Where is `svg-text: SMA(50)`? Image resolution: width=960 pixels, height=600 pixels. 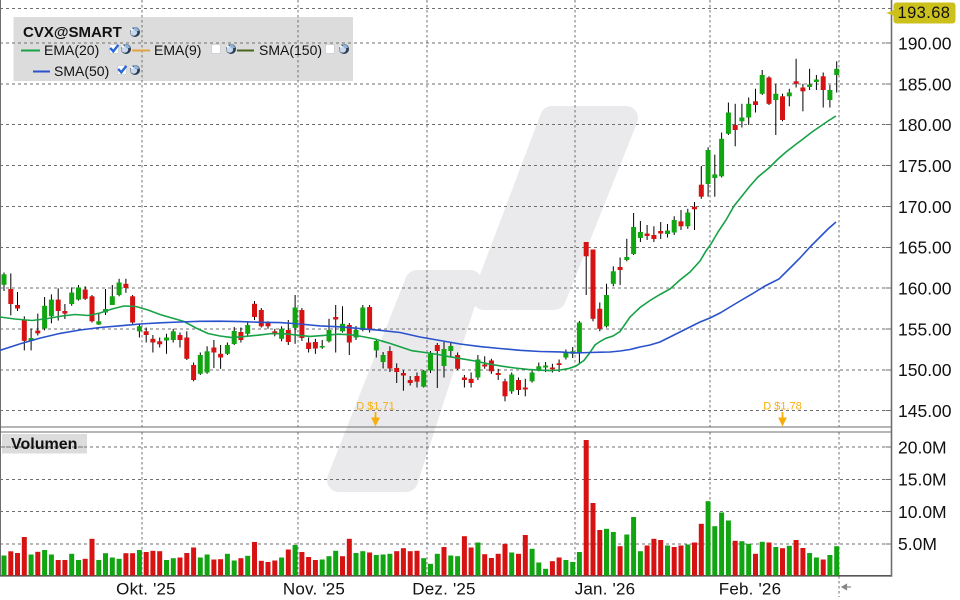 svg-text: SMA(50) is located at coordinates (81, 71).